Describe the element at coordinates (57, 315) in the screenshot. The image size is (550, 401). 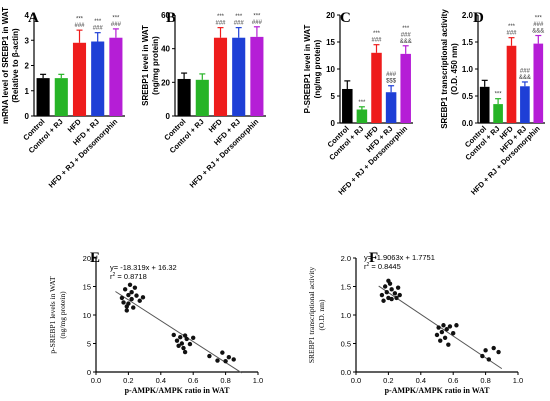
I see `y-axis-label: p-SREBP1 levels in WAT(ng/mg protein)` at that location.